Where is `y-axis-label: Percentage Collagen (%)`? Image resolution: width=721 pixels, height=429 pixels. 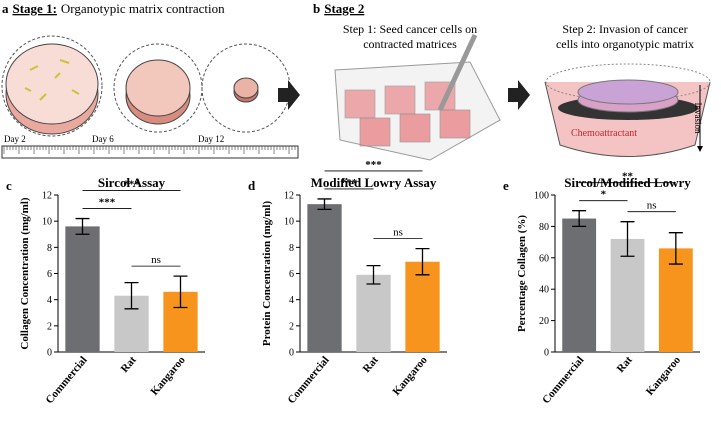
y-axis-label: Percentage Collagen (%) is located at coordinates (522, 273).